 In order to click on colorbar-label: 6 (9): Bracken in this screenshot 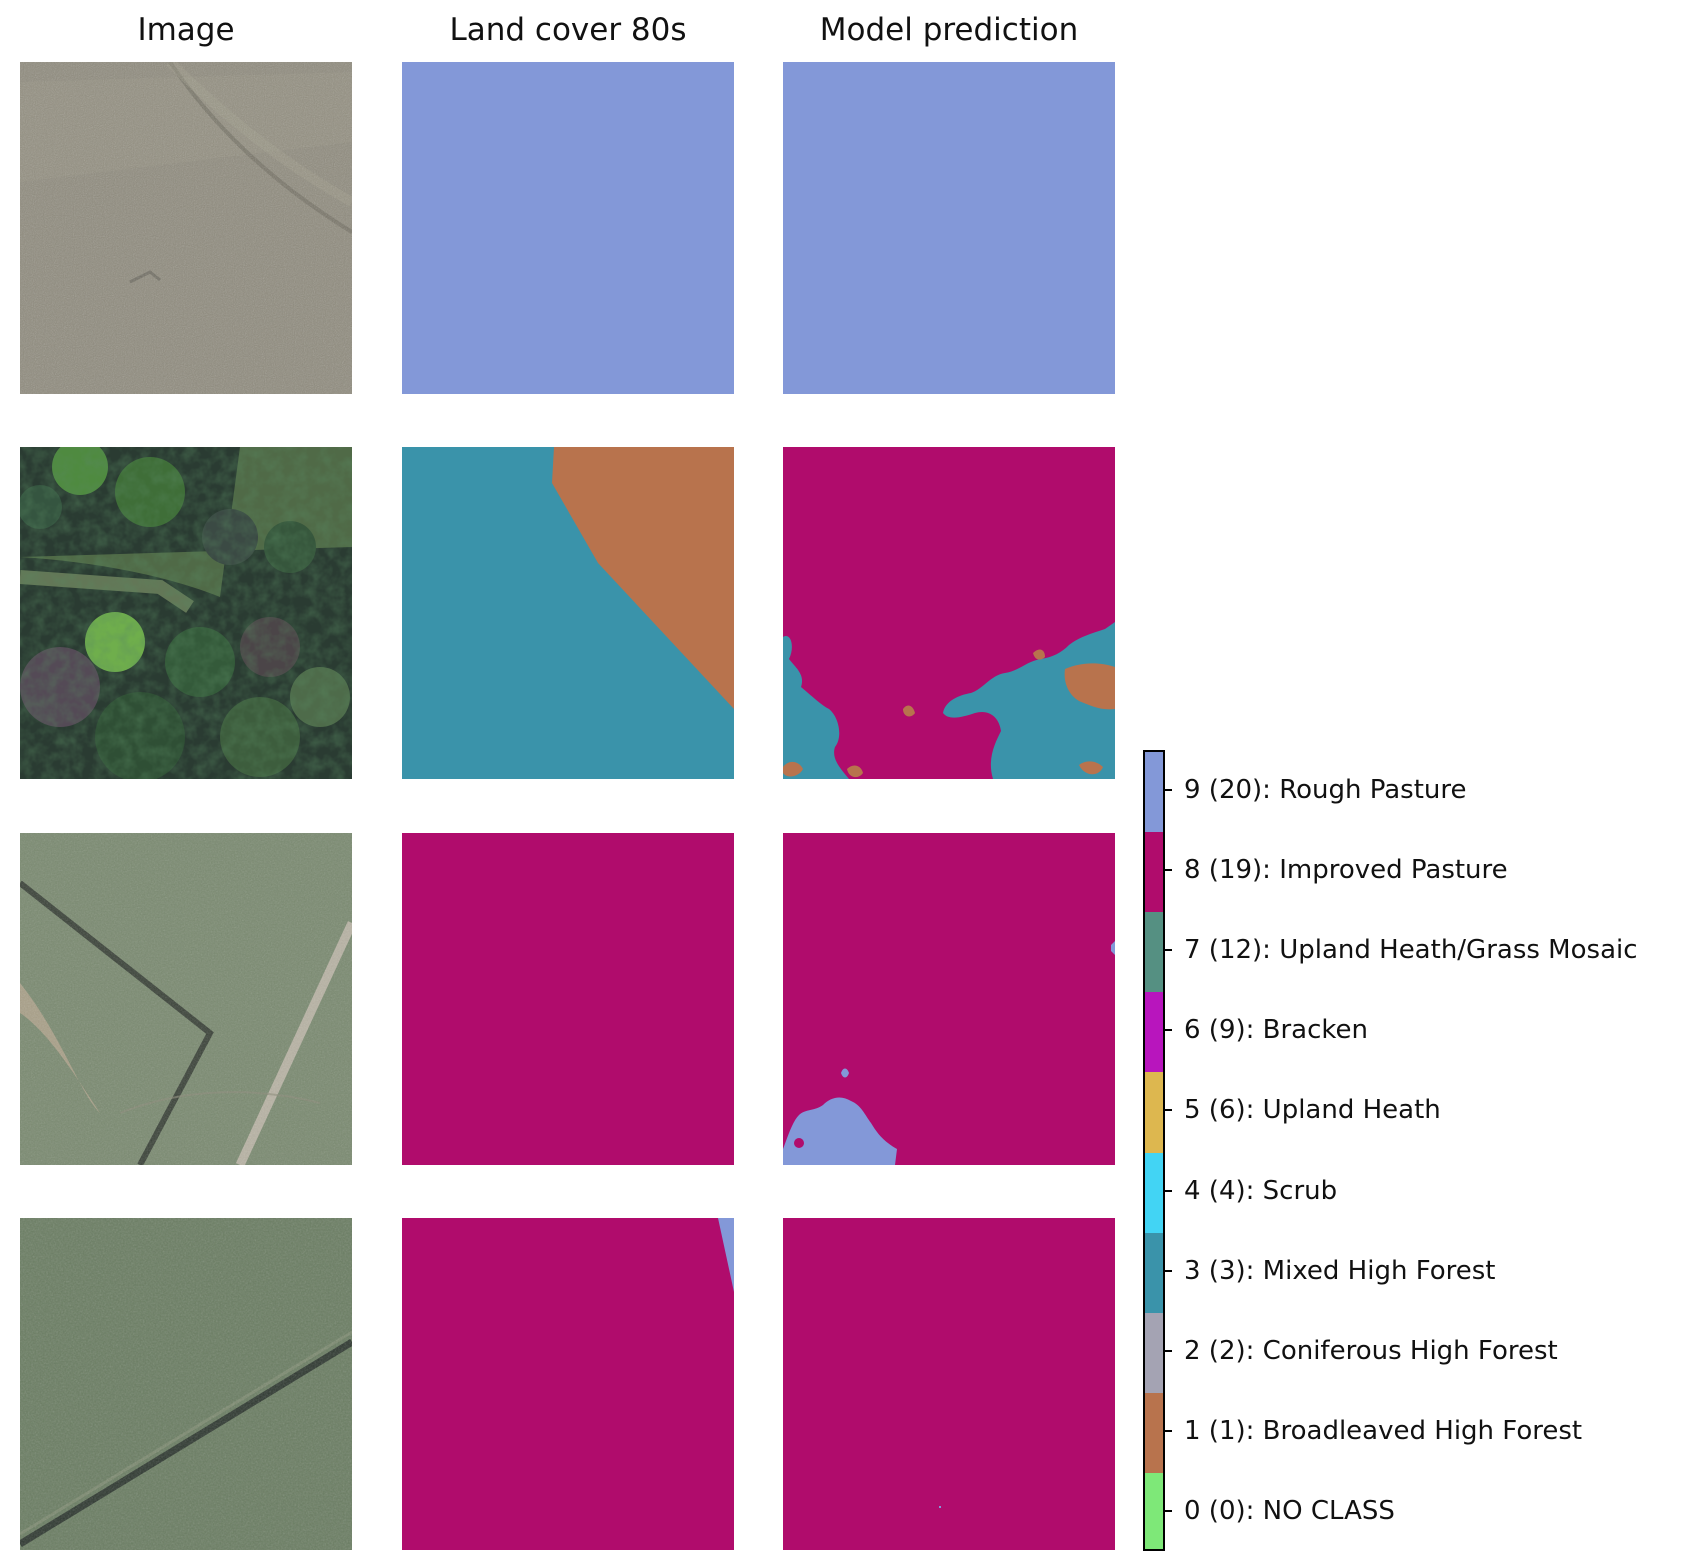, I will do `click(1276, 1030)`.